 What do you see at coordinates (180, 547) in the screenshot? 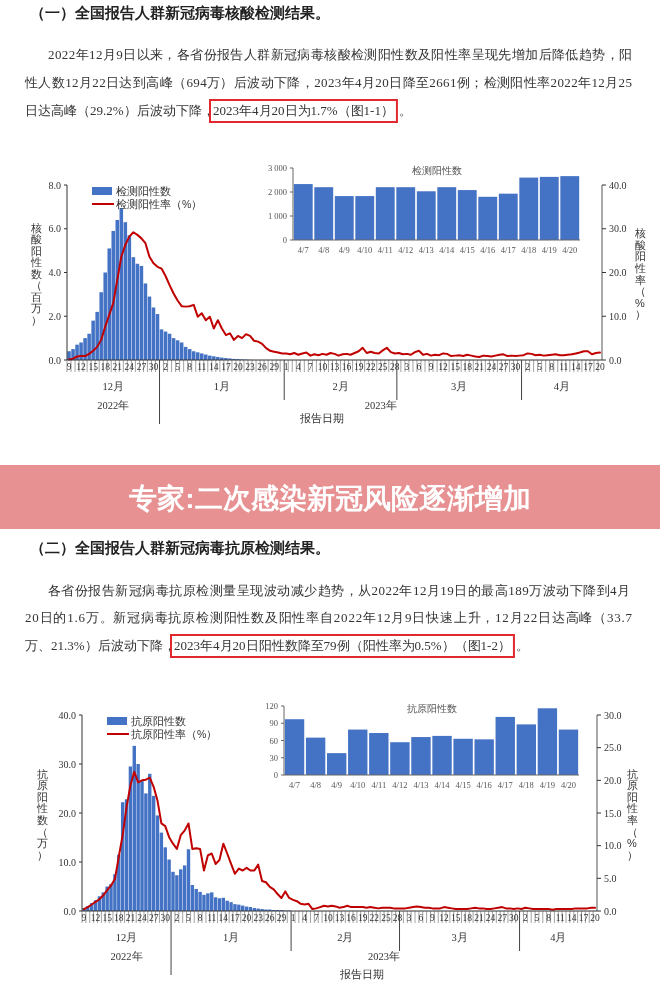
I see `chart-title: （二）全国报告人群新冠病毒抗原检测结果。` at bounding box center [180, 547].